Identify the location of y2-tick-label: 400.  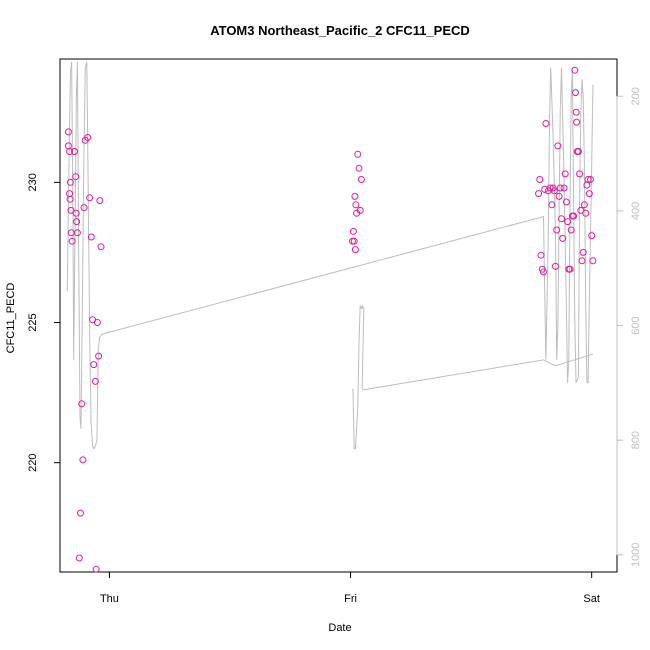
(636, 211).